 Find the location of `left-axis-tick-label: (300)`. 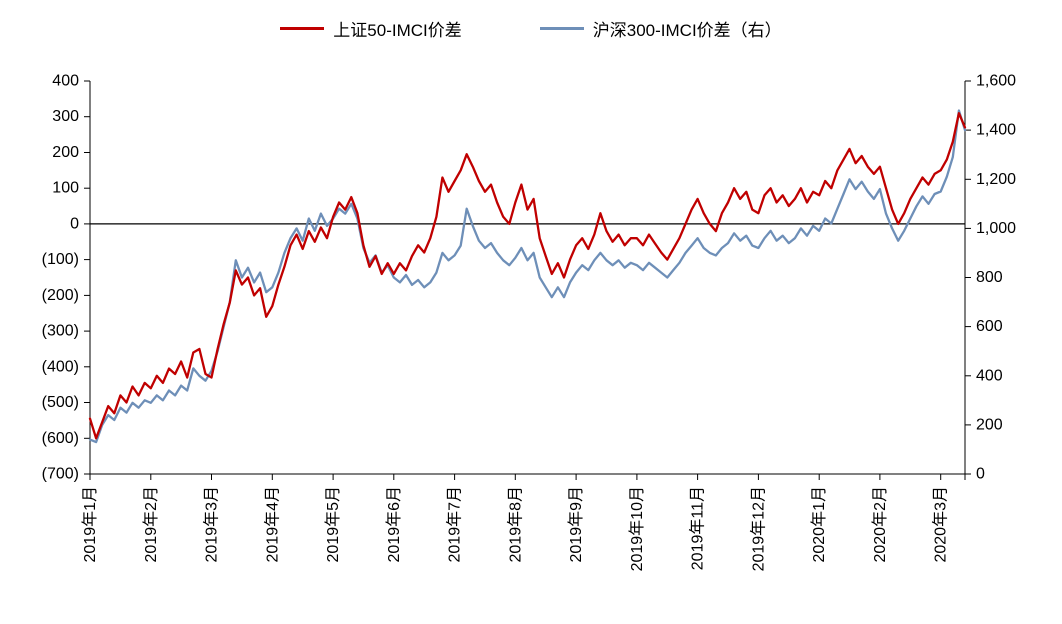

left-axis-tick-label: (300) is located at coordinates (60, 331).